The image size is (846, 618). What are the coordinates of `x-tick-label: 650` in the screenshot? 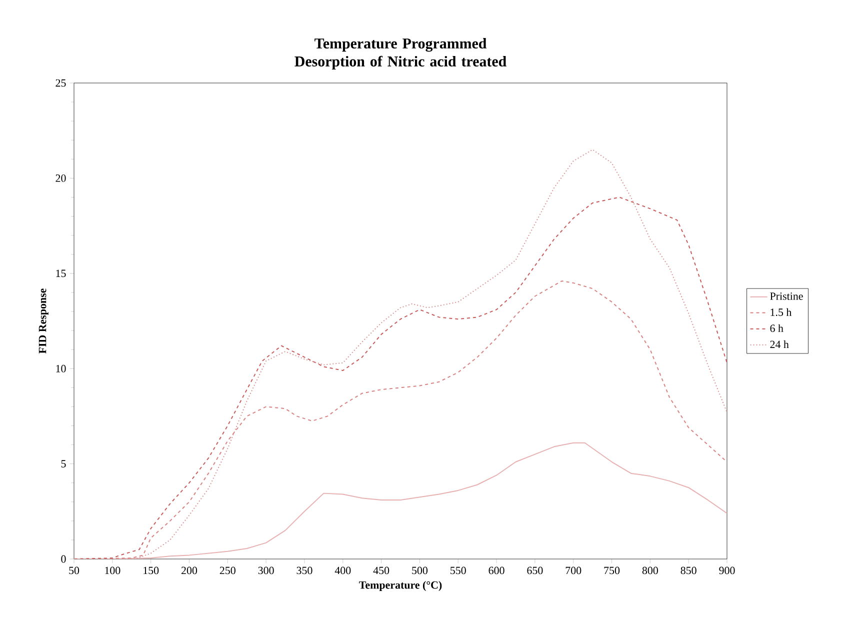 It's located at (535, 570).